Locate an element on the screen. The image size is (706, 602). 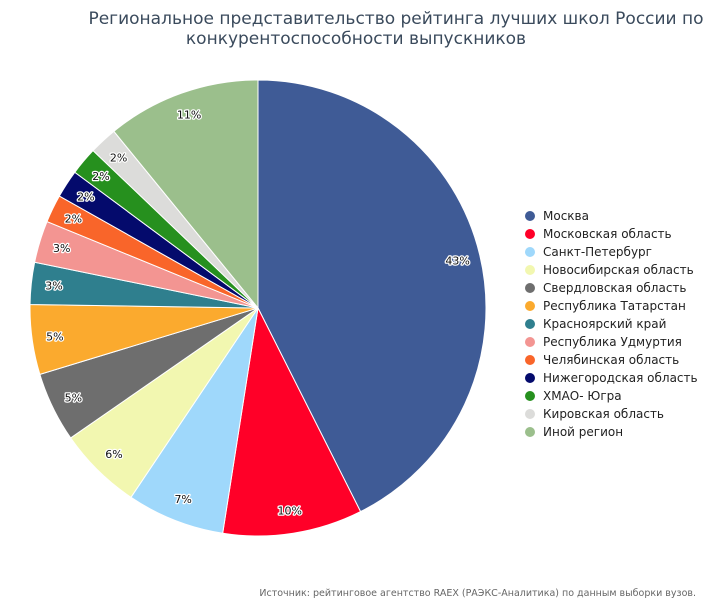
slice-label-0: 43% is located at coordinates (457, 261).